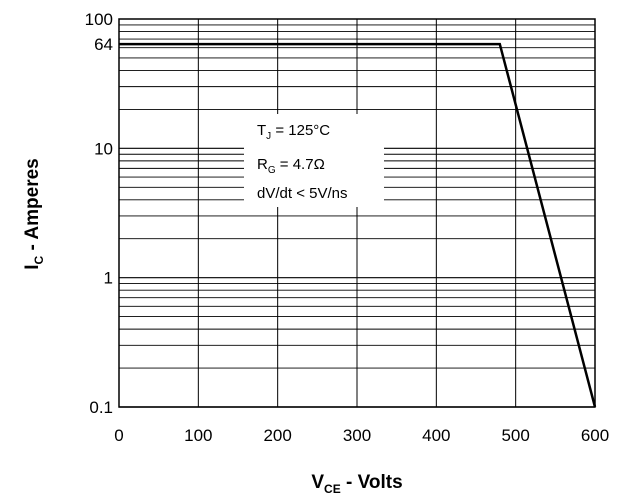 The width and height of the screenshot is (630, 499). I want to click on y-axis-title: IC - Amperes, so click(34, 213).